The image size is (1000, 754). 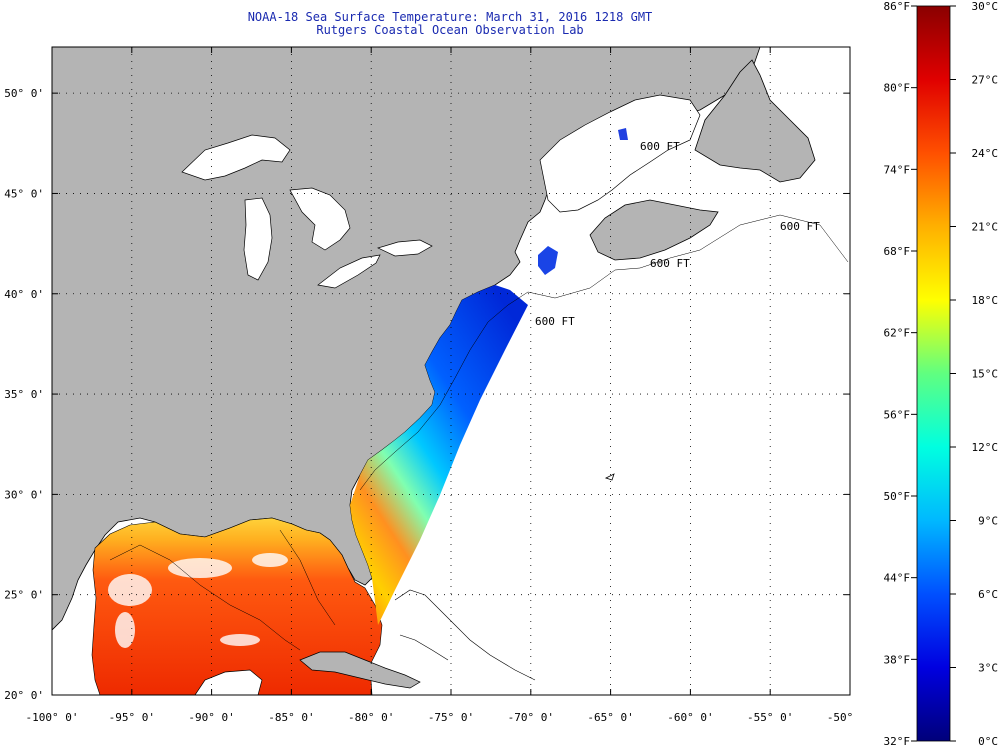 What do you see at coordinates (897, 578) in the screenshot?
I see `fahrenheit-label: 44°F` at bounding box center [897, 578].